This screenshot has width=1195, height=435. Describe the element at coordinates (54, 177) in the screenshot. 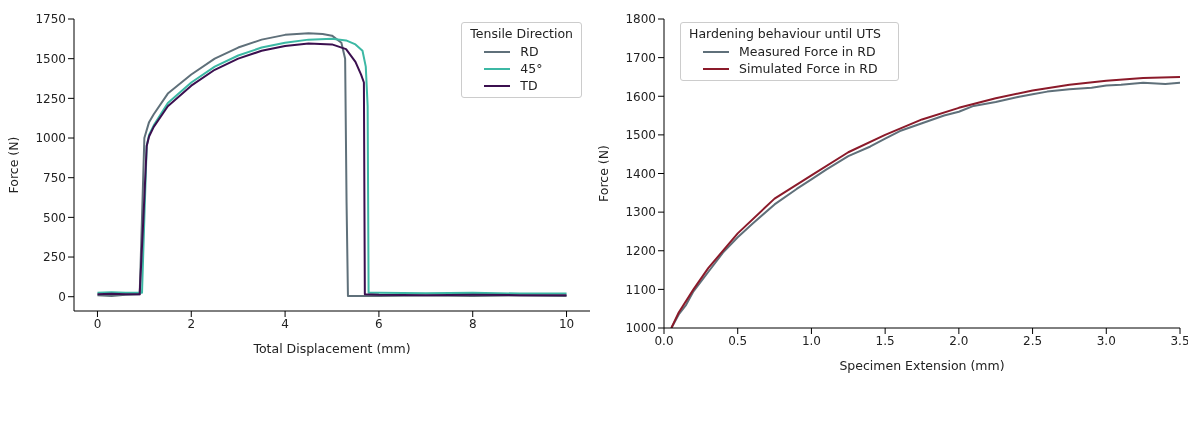

I see `y-tick-label: 750` at that location.